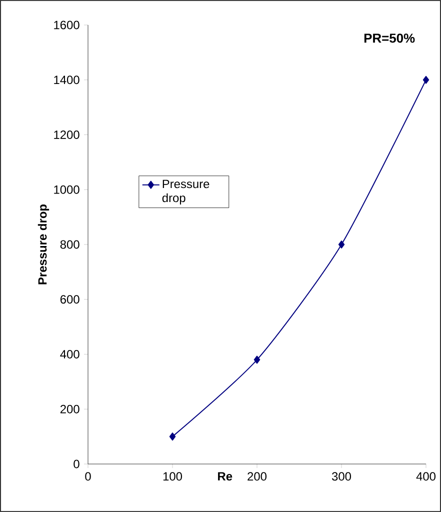 The width and height of the screenshot is (441, 512). What do you see at coordinates (70, 299) in the screenshot?
I see `y-tick-label: 600` at bounding box center [70, 299].